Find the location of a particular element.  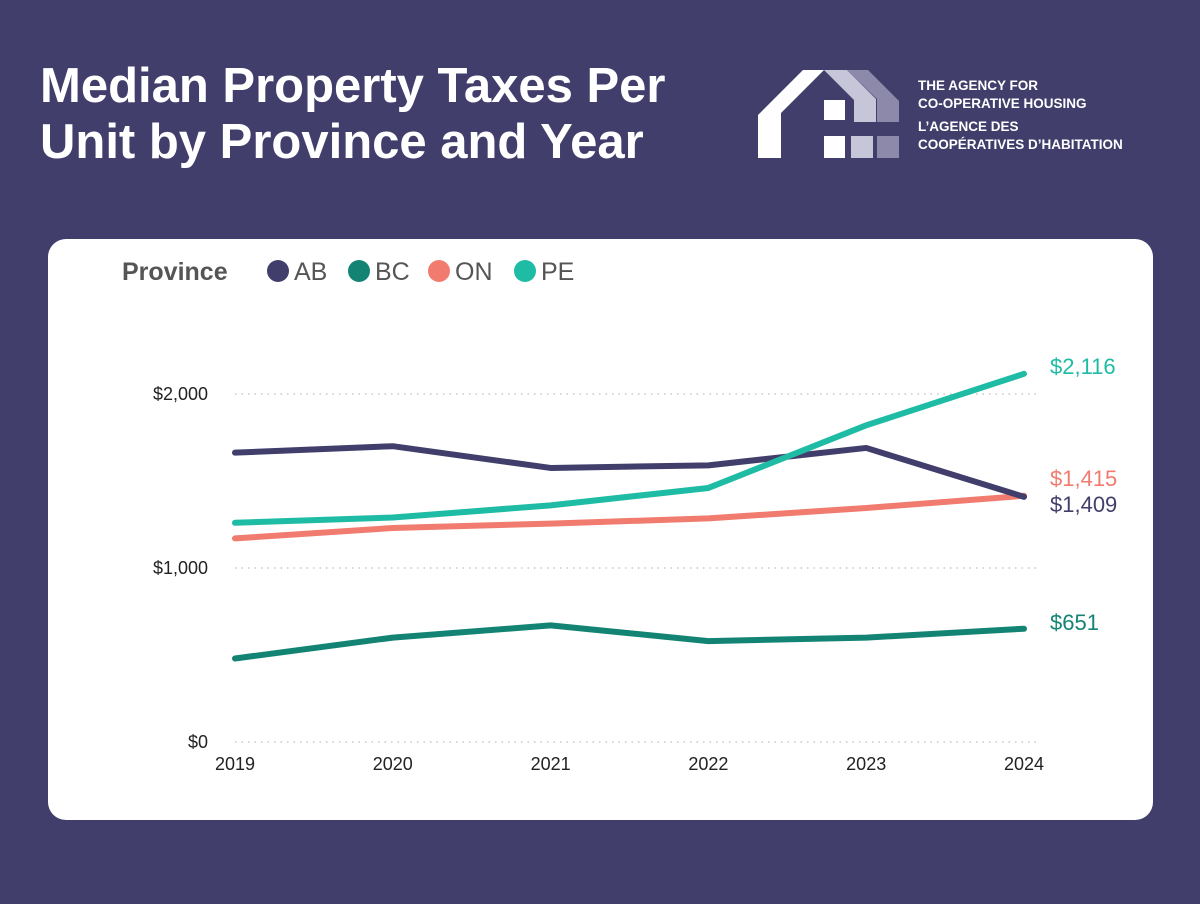

x-tick-label: 2021 is located at coordinates (551, 764).